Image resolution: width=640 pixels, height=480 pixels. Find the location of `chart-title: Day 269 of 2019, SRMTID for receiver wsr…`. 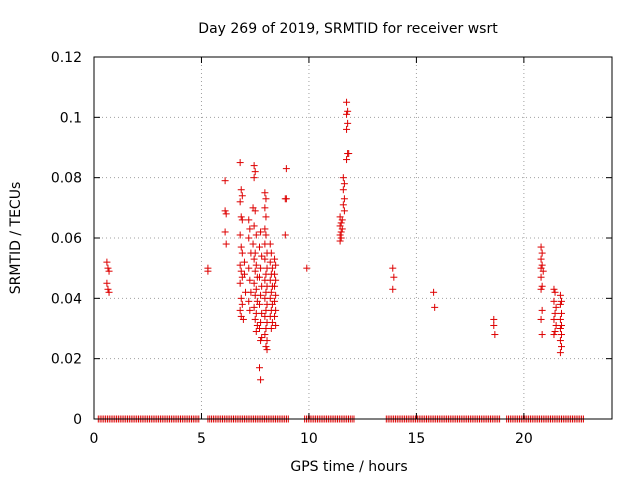

chart-title: Day 269 of 2019, SRMTID for receiver wsr… is located at coordinates (348, 29).